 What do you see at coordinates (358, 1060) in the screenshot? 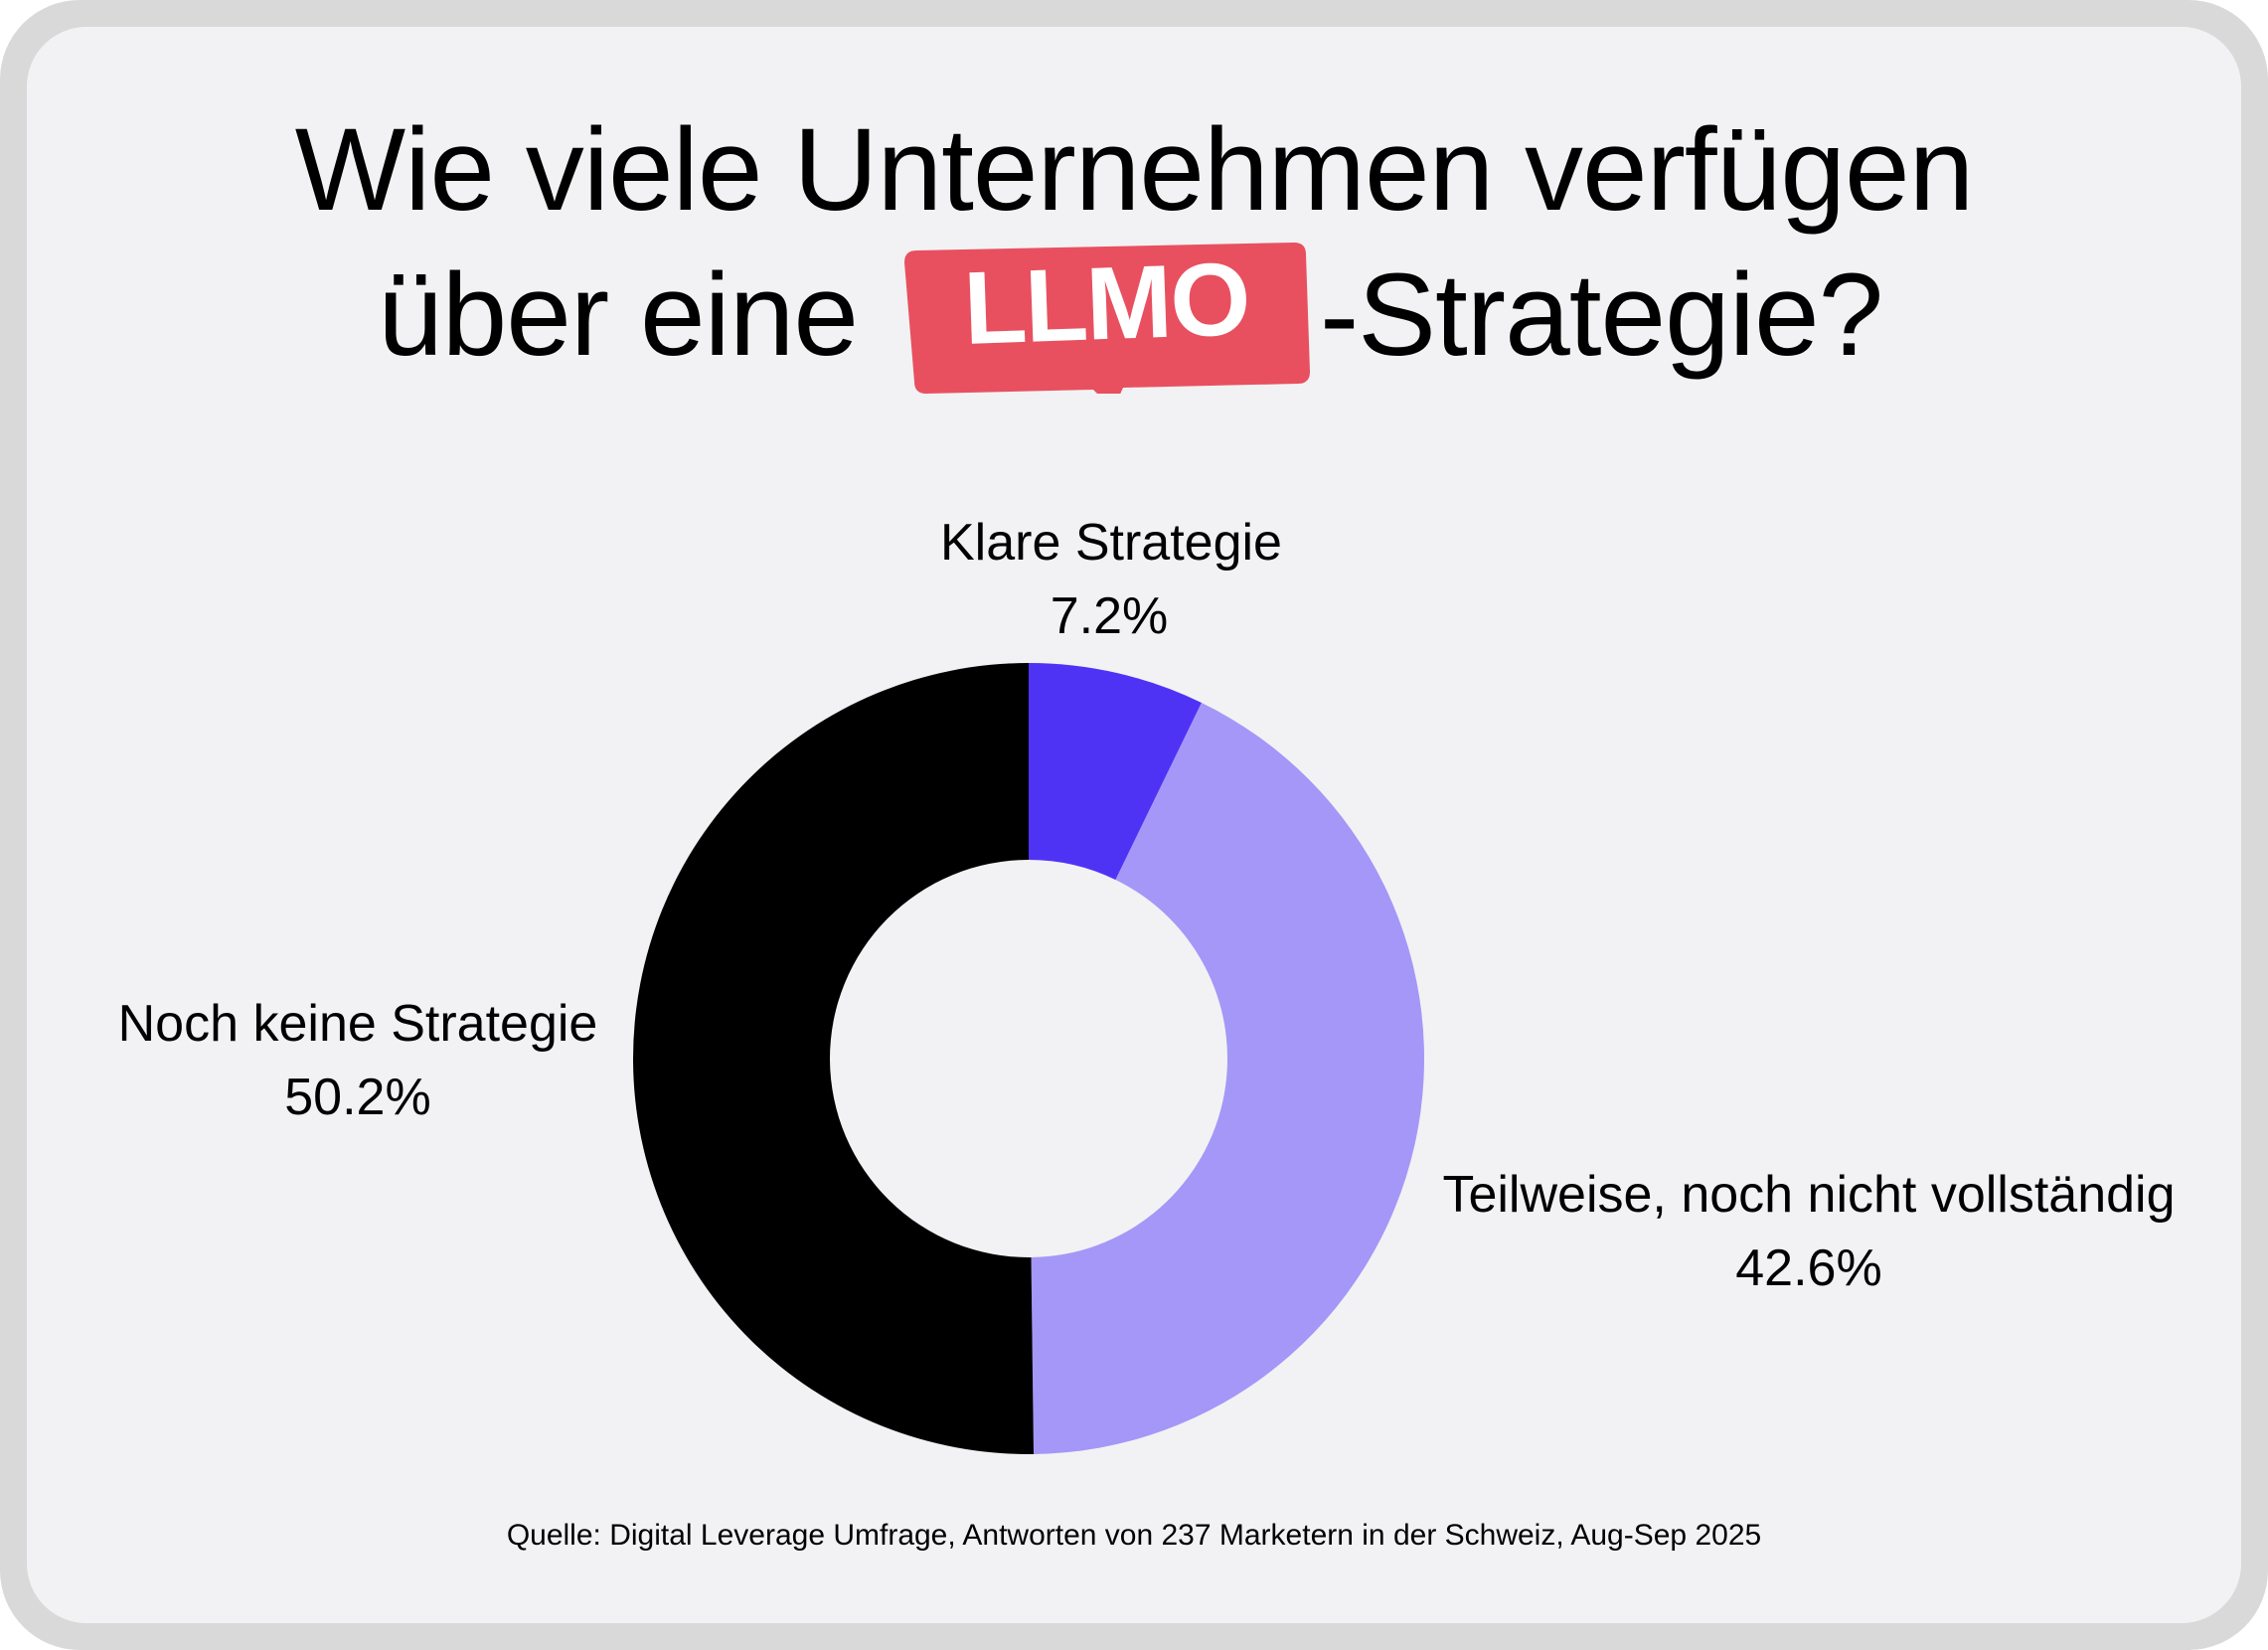
I see `slice-label-keine: Noch keine Strategie 50.2%` at bounding box center [358, 1060].